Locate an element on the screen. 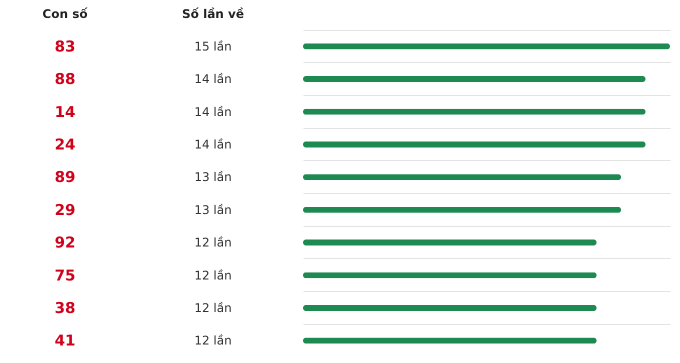 The width and height of the screenshot is (680, 363). y-tick-label: 83 is located at coordinates (65, 46).